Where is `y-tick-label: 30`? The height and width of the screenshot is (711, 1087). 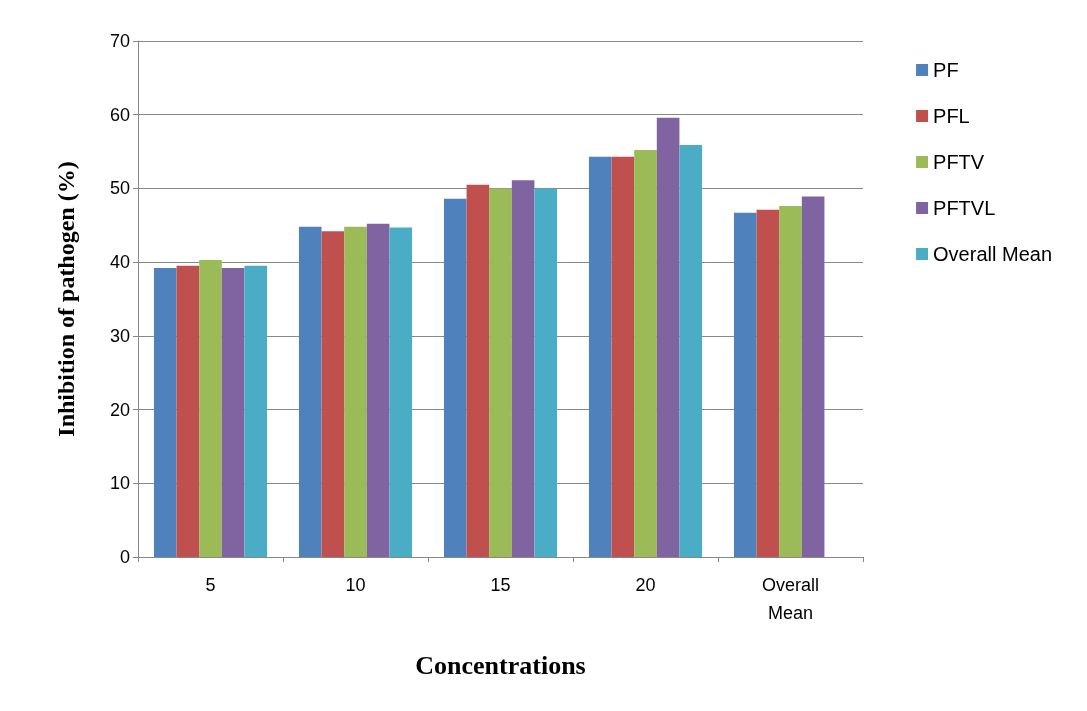
y-tick-label: 30 is located at coordinates (119, 335).